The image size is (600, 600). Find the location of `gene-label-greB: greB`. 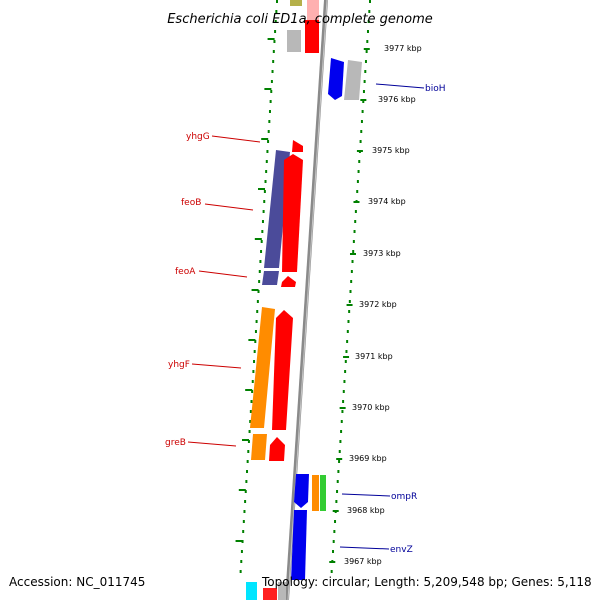

gene-label-greB: greB is located at coordinates (175, 443).